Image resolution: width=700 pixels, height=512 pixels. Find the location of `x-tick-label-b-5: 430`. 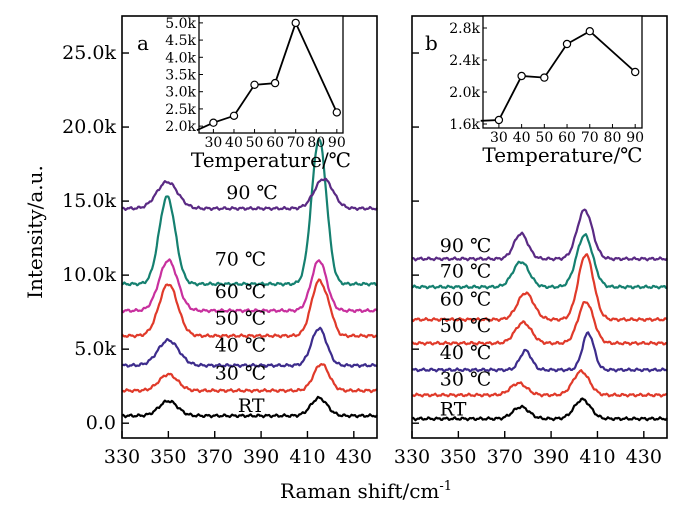

x-tick-label-b-5: 430 is located at coordinates (644, 457).